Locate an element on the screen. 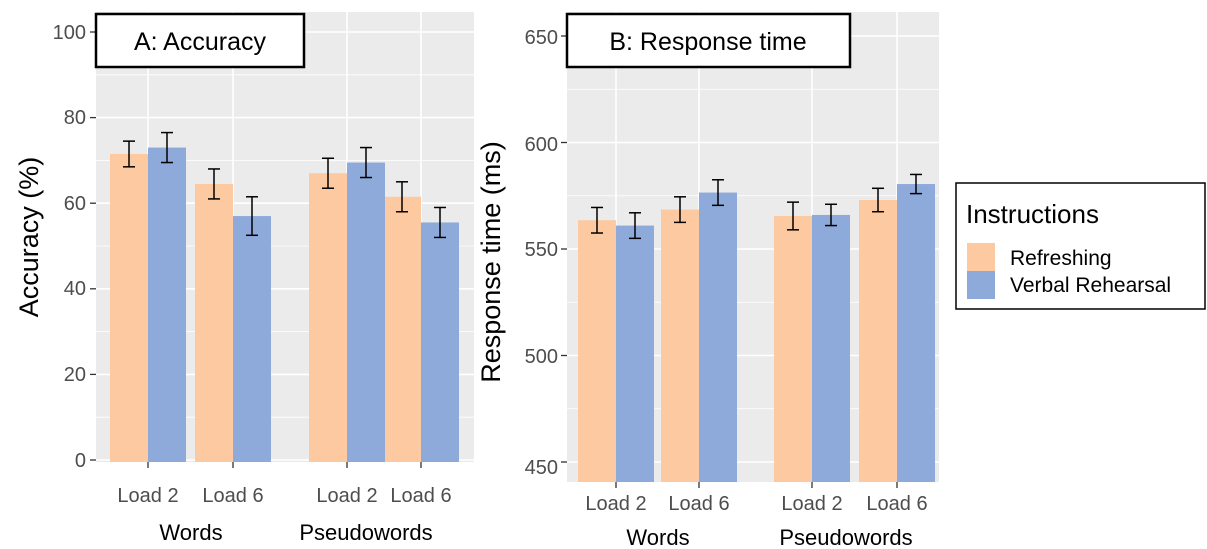  legend: Instructions Refreshing Verbal Rehearsal is located at coordinates (1080, 246).